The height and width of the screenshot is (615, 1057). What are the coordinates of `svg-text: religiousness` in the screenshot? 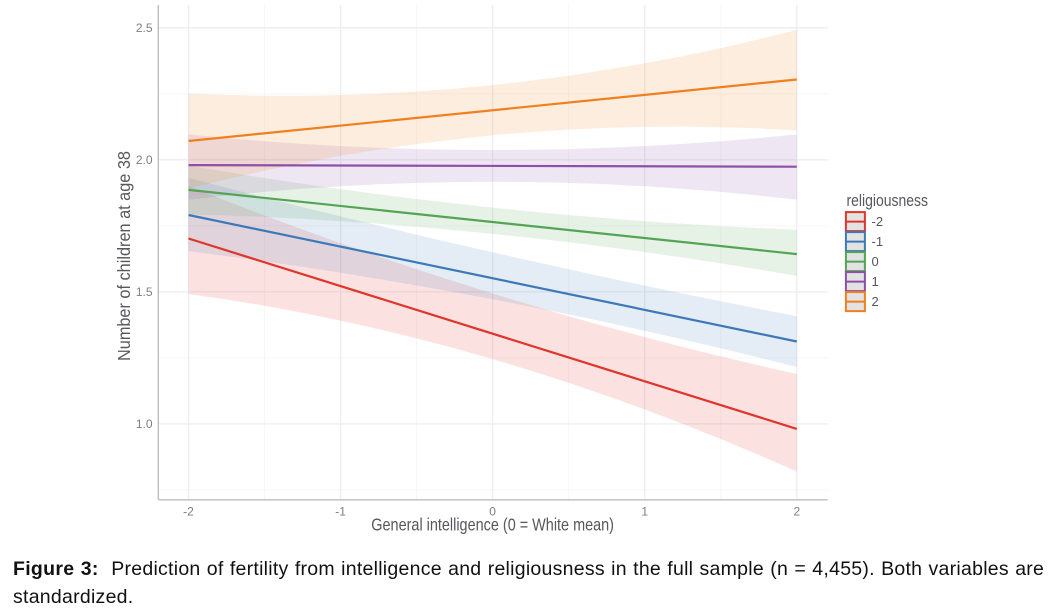 It's located at (888, 200).